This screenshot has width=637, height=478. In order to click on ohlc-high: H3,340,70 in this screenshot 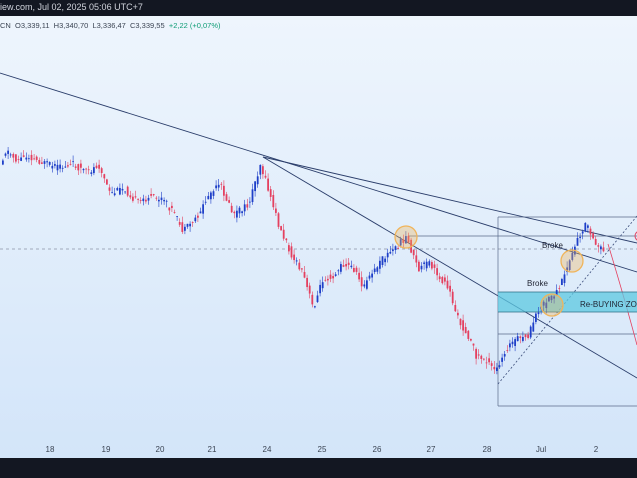, I will do `click(71, 25)`.